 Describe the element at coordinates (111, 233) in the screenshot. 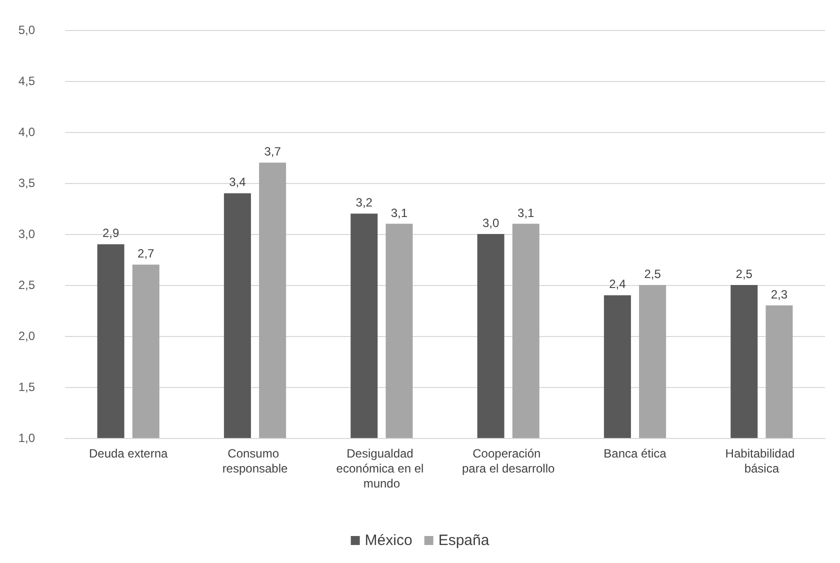

I see `data-label: 2,9` at that location.